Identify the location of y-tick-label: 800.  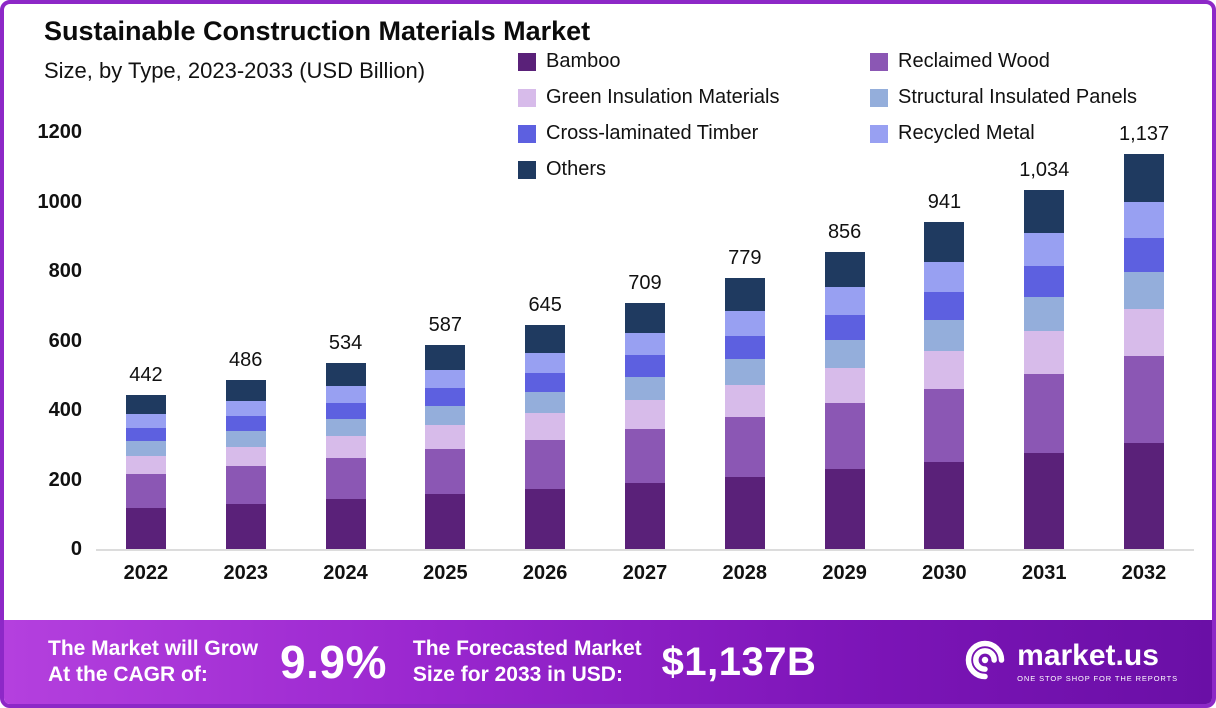
(65, 271).